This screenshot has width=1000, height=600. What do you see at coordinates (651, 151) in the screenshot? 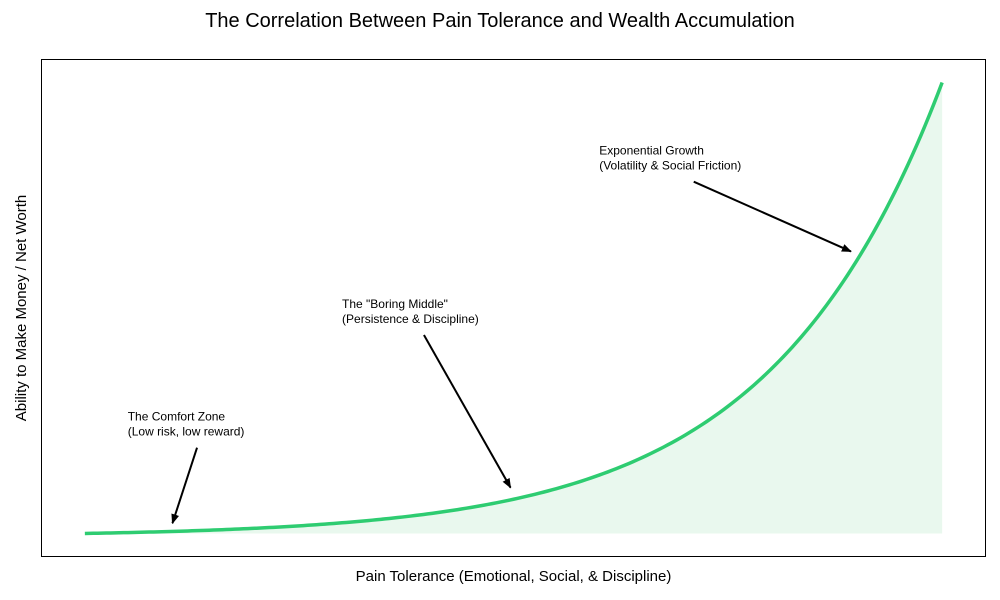
I see `annotation-exponential-growth-line-0: Exponential Growth` at bounding box center [651, 151].